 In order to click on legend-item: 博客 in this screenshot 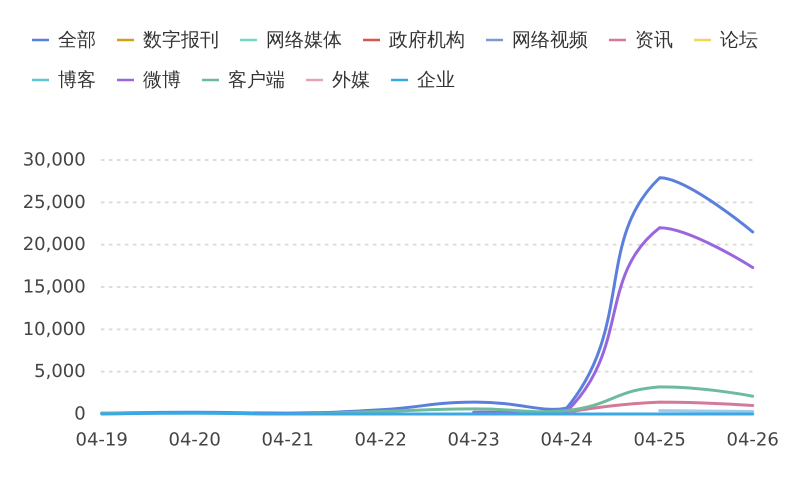, I will do `click(64, 80)`.